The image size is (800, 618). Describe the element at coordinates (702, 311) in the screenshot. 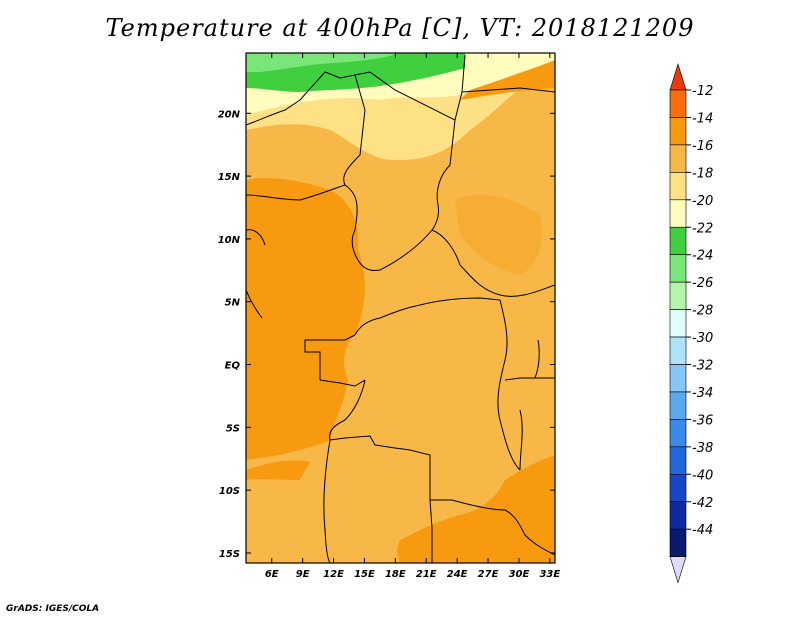

I see `colorbar-label: -28` at that location.